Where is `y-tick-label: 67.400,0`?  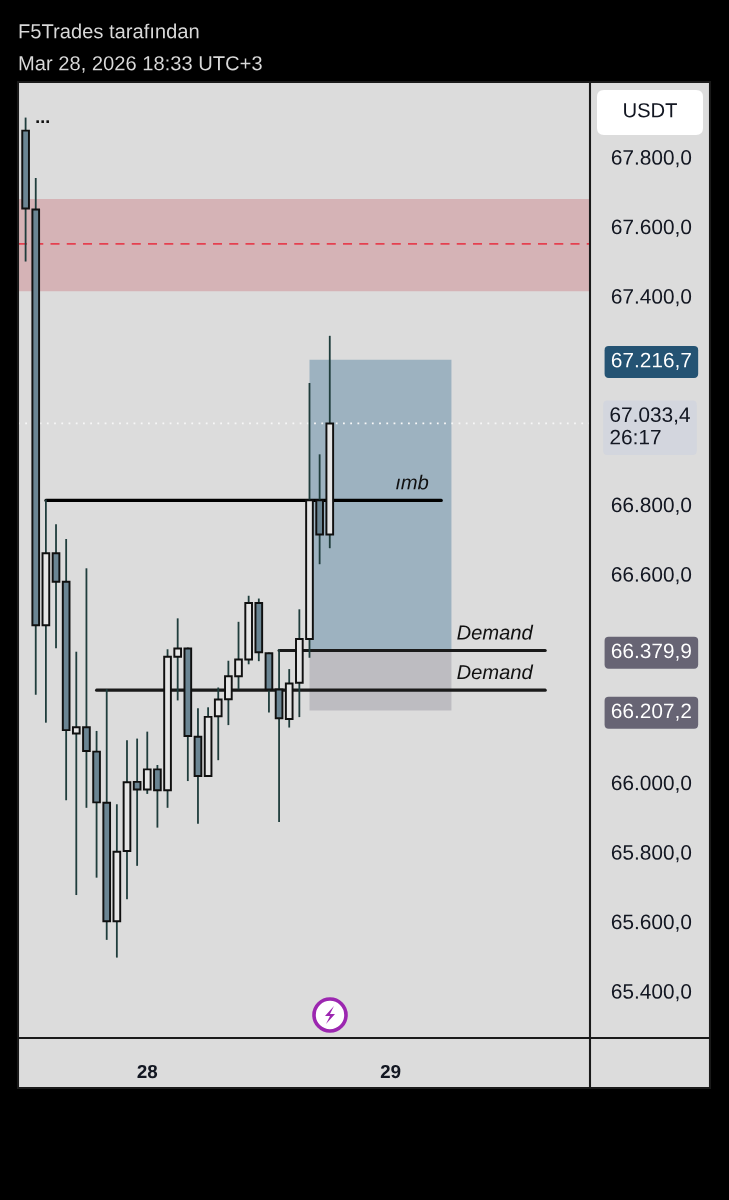
y-tick-label: 67.400,0 is located at coordinates (651, 298).